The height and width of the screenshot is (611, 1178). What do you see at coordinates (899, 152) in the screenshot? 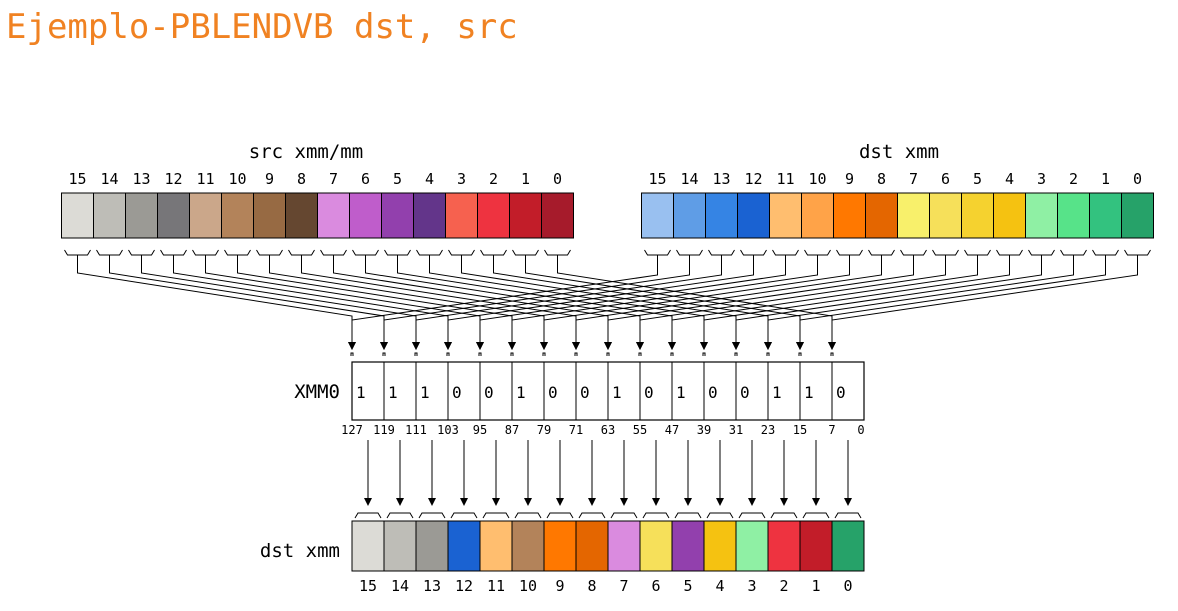
I see `dst-register-label: dst xmm` at bounding box center [899, 152].